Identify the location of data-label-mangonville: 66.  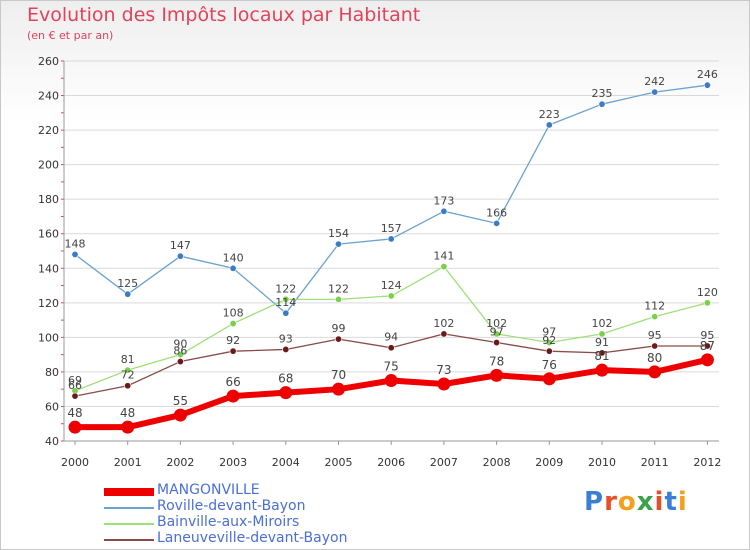
(232, 382).